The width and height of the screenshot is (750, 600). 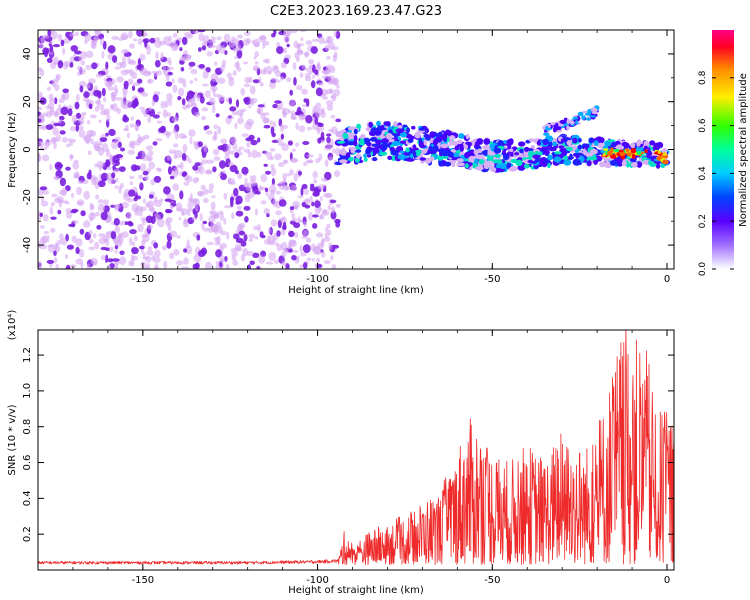 What do you see at coordinates (723, 149) in the screenshot?
I see `colorbar-gradient` at bounding box center [723, 149].